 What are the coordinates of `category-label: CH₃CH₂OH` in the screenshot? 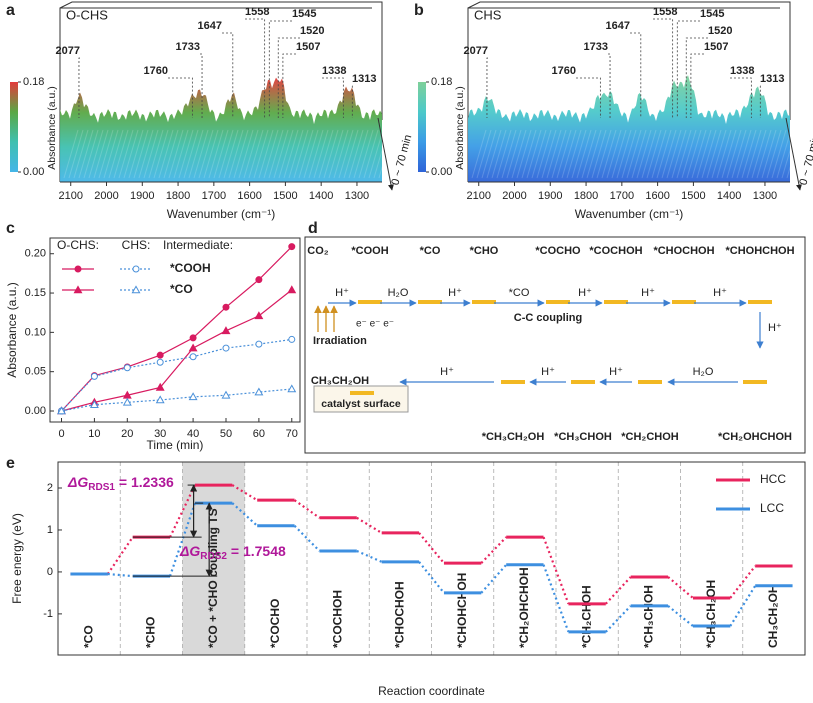 It's located at (773, 616).